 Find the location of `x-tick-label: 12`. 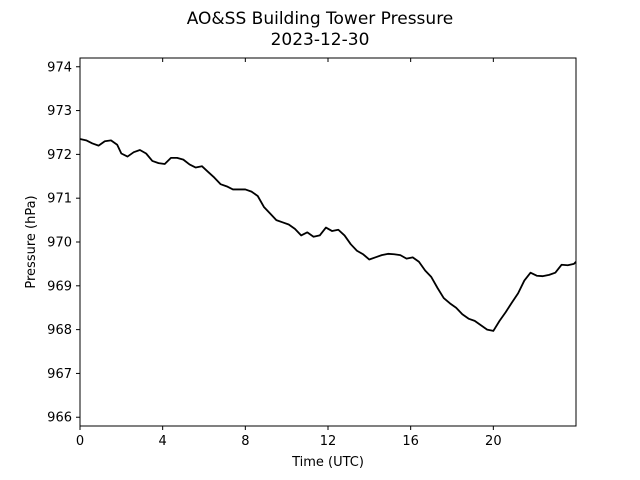

x-tick-label: 12 is located at coordinates (328, 441).